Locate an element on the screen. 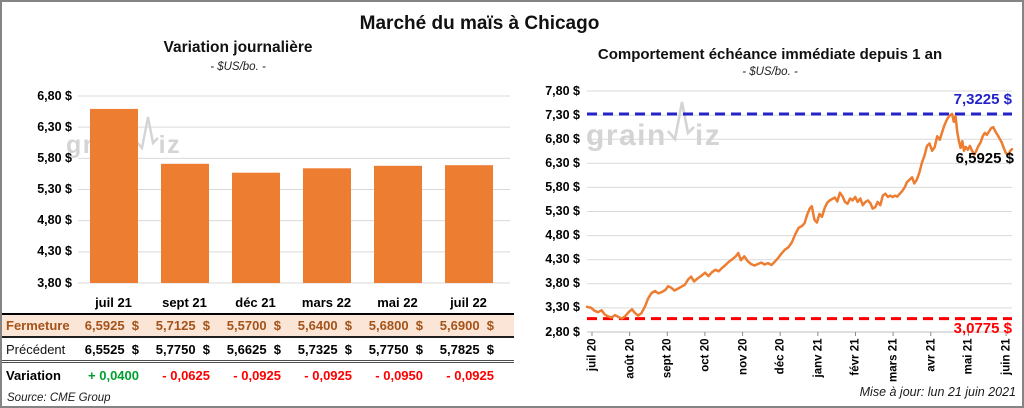 The image size is (1024, 408). x-tick-label: juin 21 is located at coordinates (1006, 356).